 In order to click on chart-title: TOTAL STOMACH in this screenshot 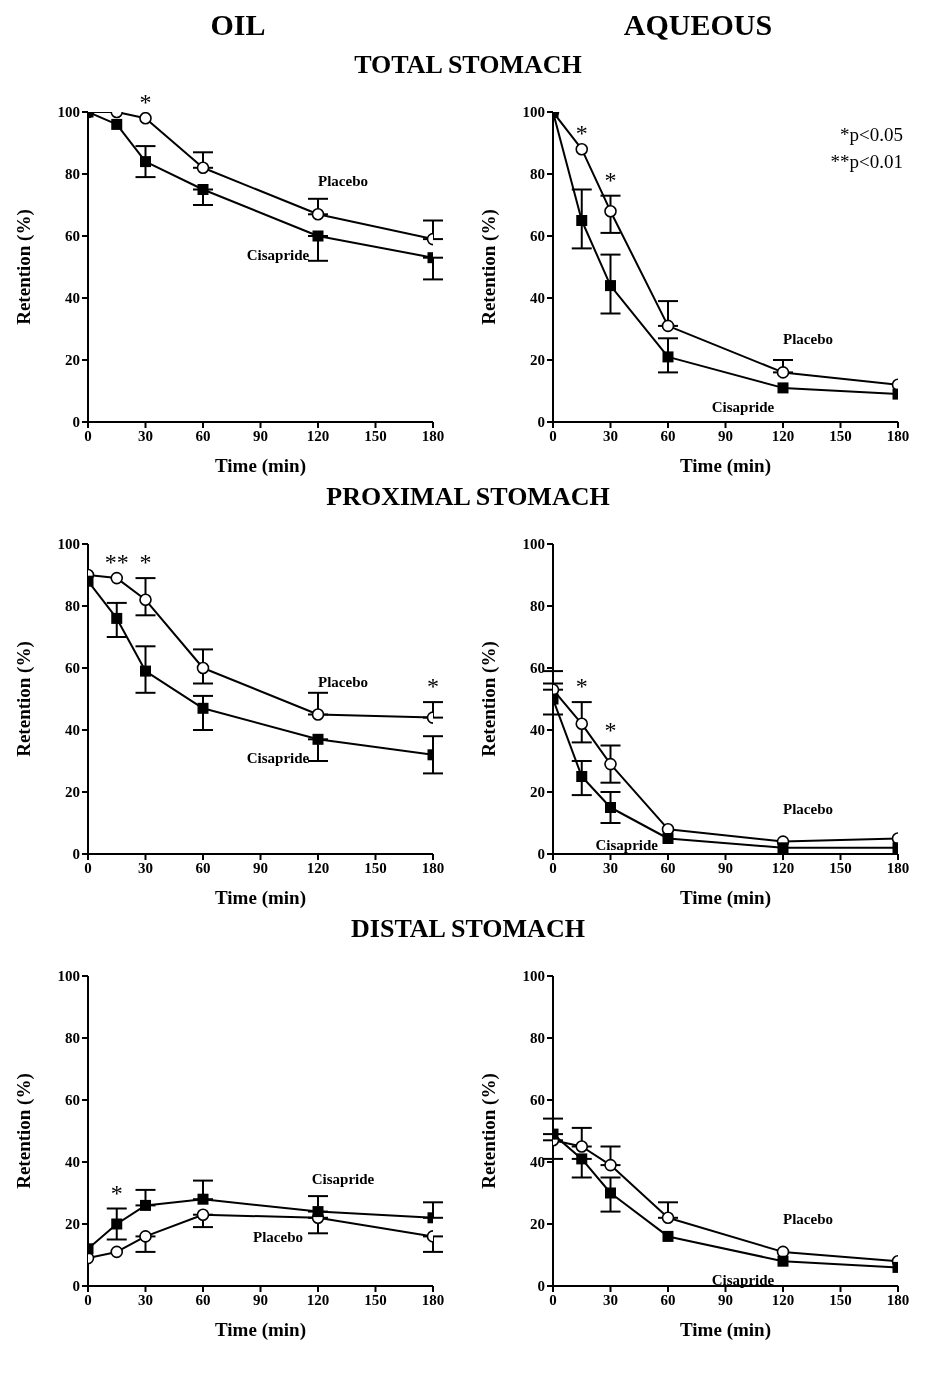, I will do `click(468, 65)`.